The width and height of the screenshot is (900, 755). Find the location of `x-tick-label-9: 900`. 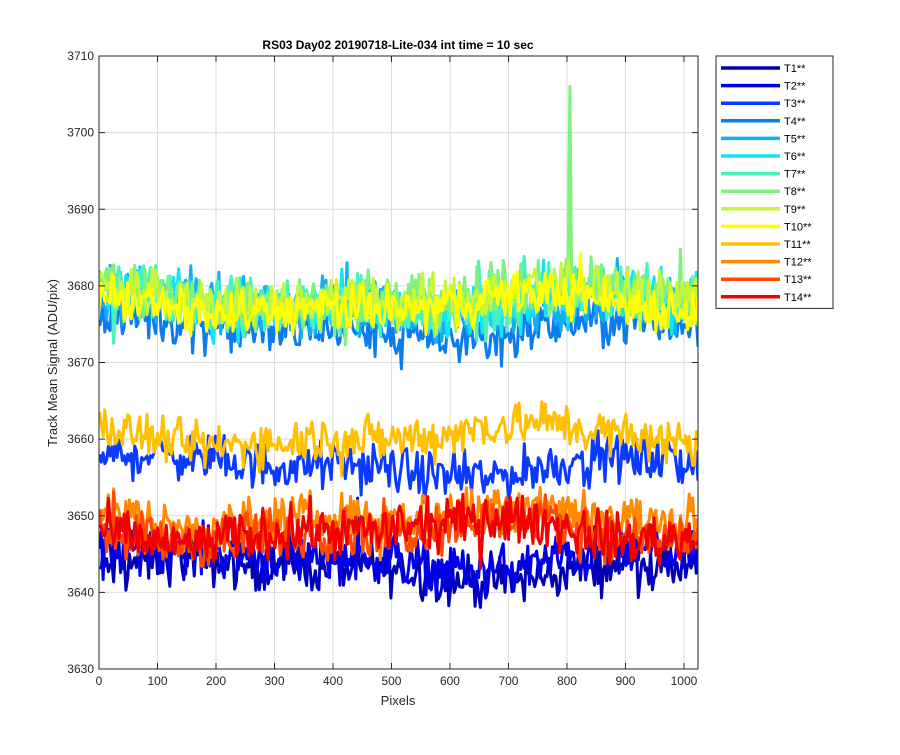

x-tick-label-9: 900 is located at coordinates (625, 681).